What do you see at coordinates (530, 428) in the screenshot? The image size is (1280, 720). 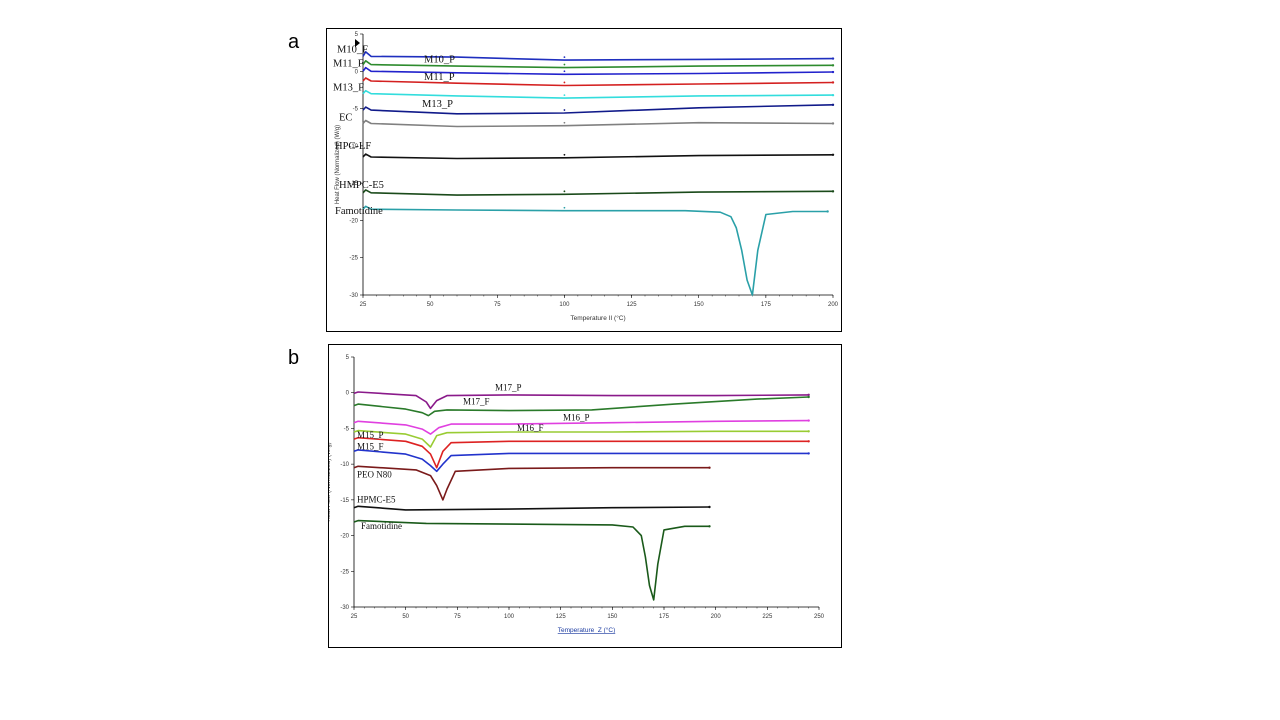 I see `series-label: M16_F` at bounding box center [530, 428].